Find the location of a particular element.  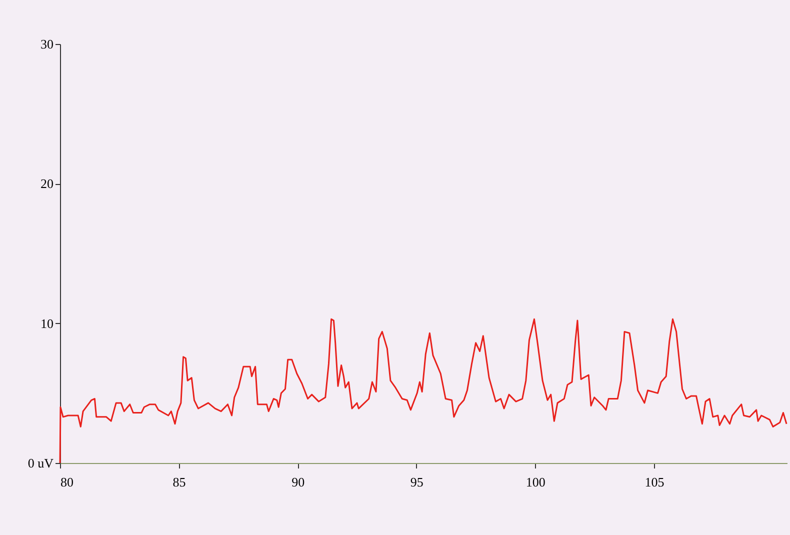

y-tick-label: 0 uV is located at coordinates (41, 463).